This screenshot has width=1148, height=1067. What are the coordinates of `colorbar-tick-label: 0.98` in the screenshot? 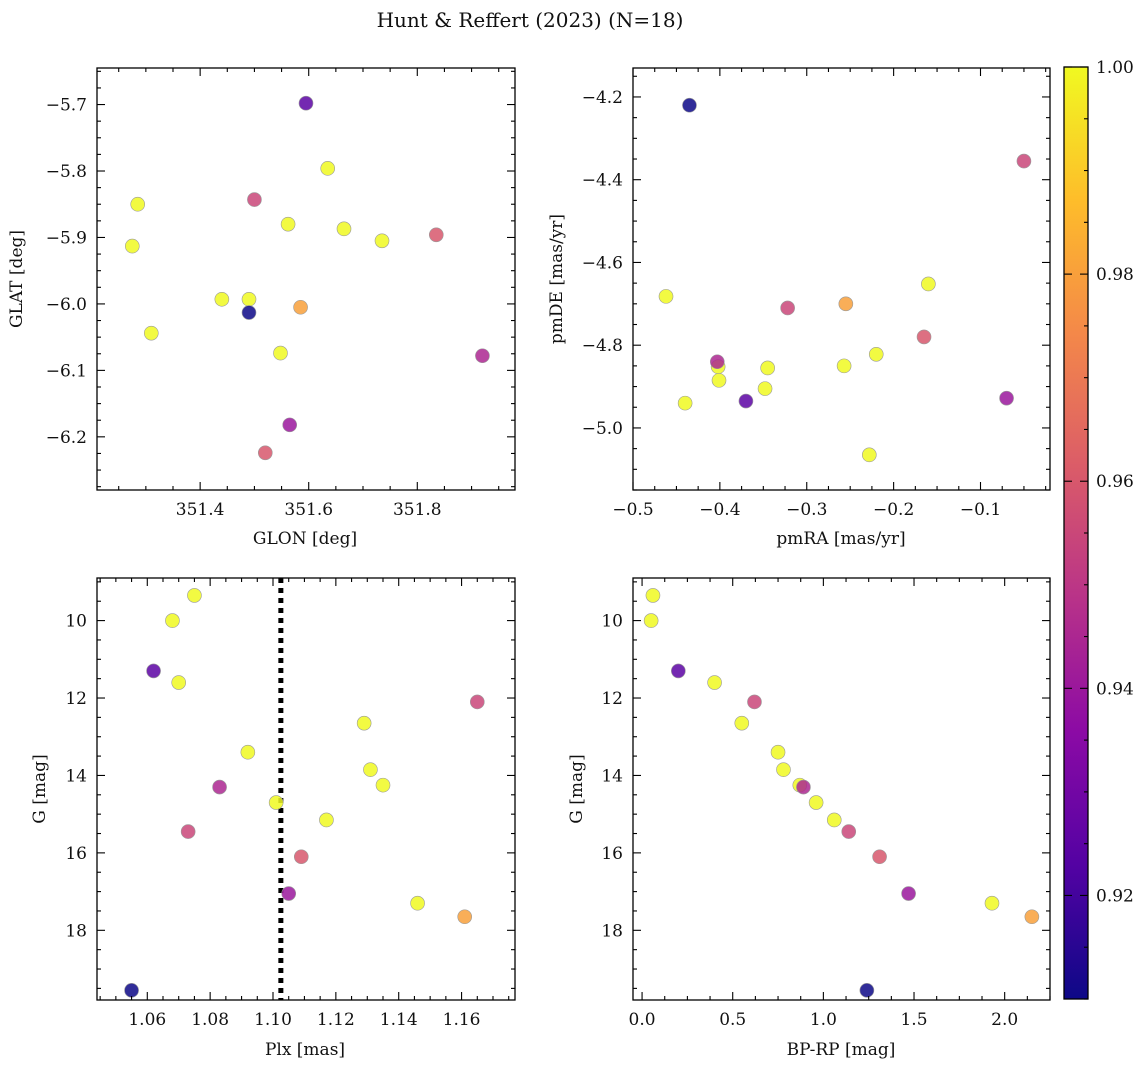 It's located at (1115, 275).